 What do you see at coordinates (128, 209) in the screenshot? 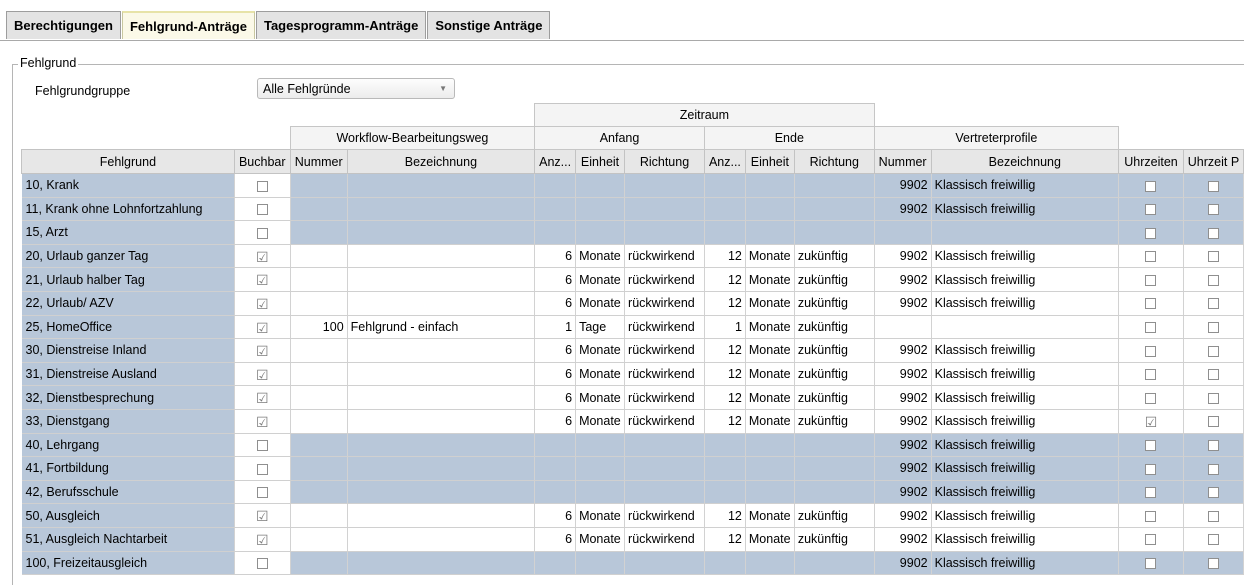
I see `cell-fehlgrund: 11, Krank ohne Lohnfortzahlung` at bounding box center [128, 209].